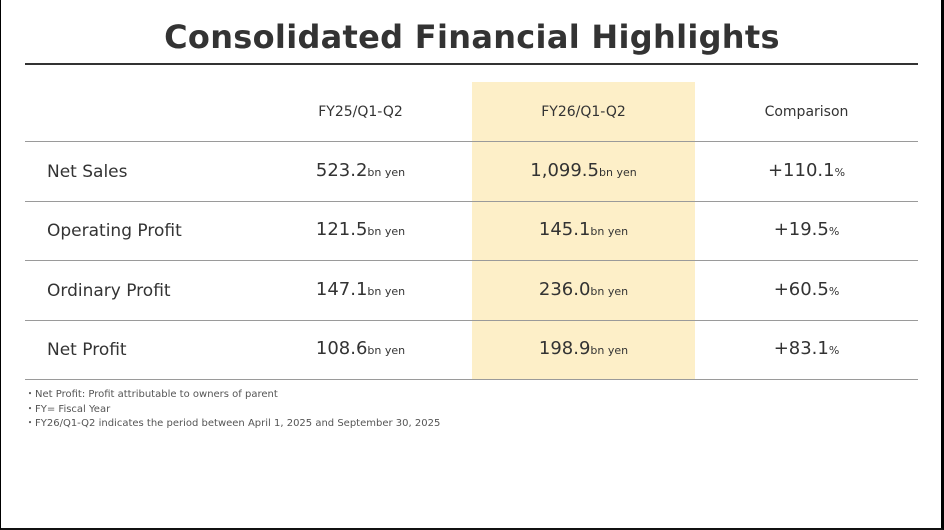  What do you see at coordinates (564, 289) in the screenshot?
I see `value-number: 236.0` at bounding box center [564, 289].